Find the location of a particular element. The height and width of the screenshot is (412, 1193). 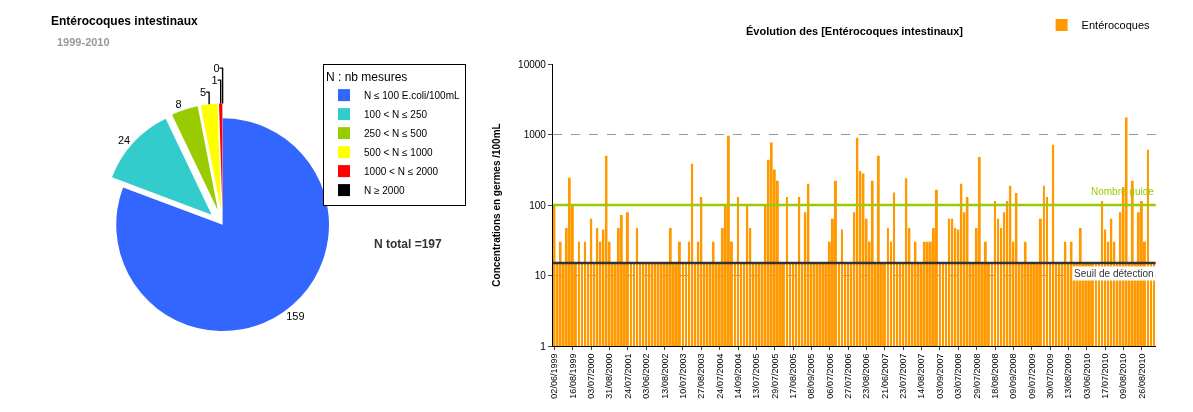

x-tick-label: 26/08/2010 is located at coordinates (1141, 376).